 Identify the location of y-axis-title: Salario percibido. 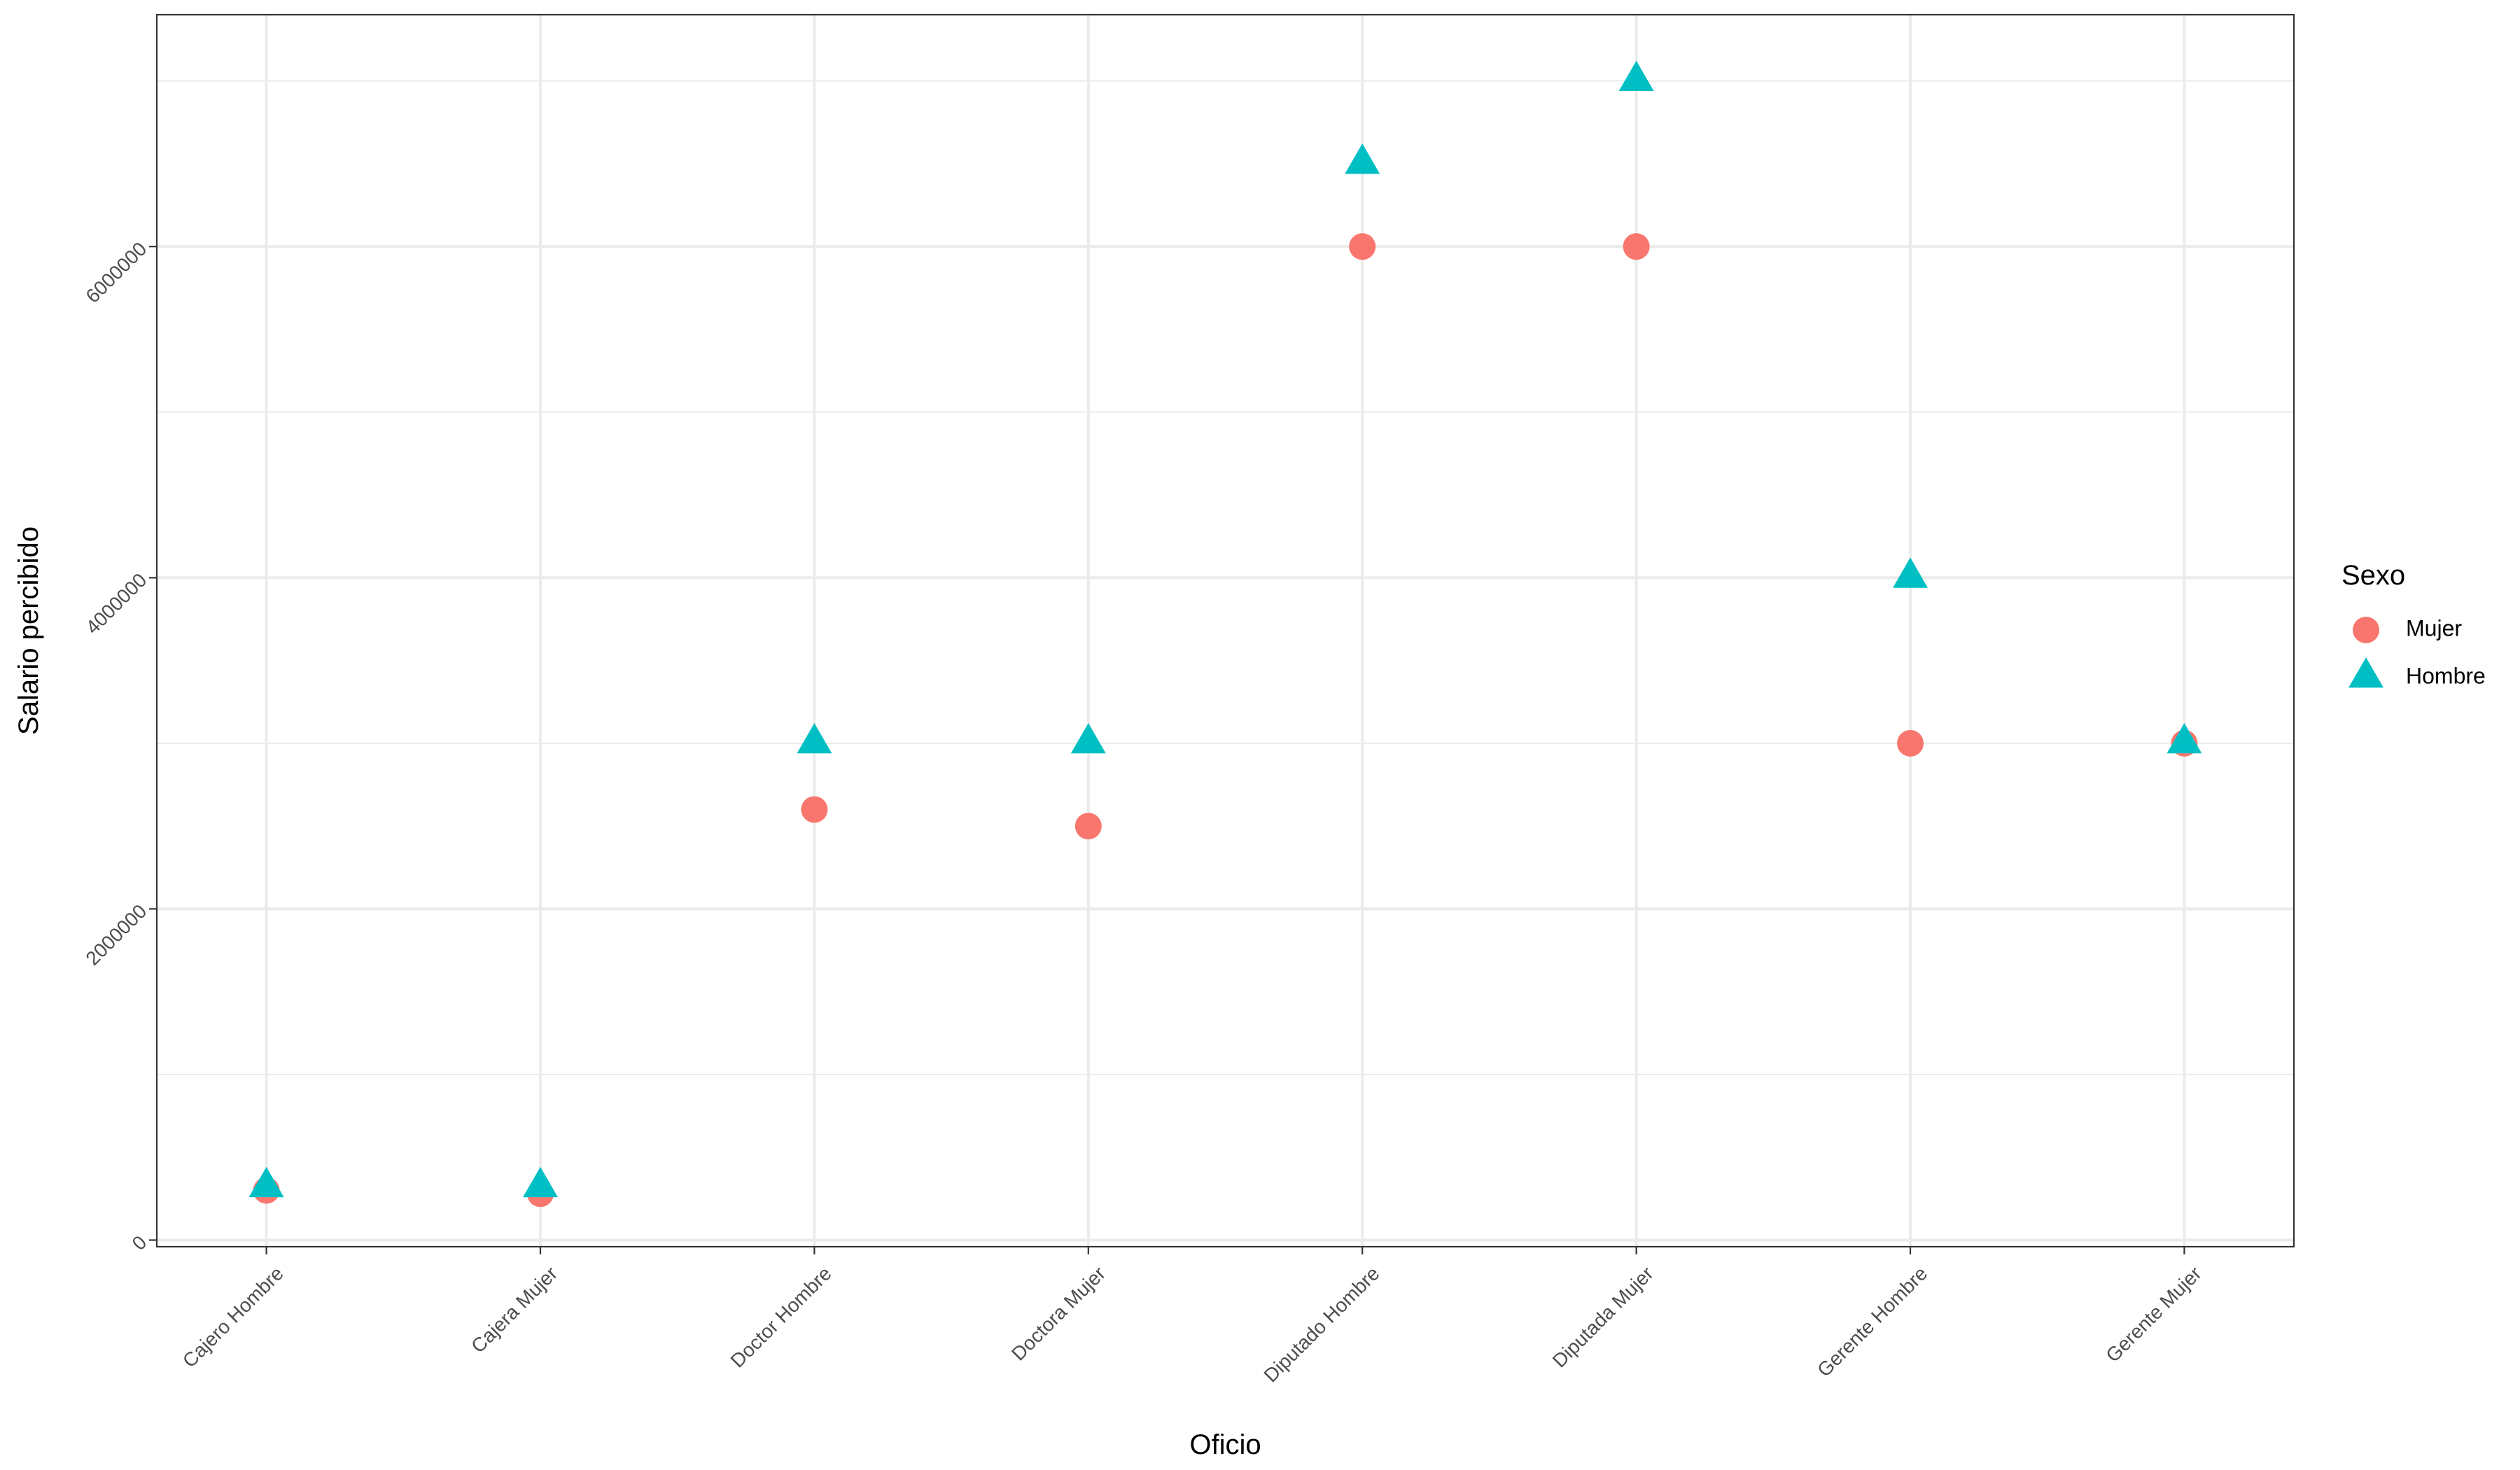
(28, 630).